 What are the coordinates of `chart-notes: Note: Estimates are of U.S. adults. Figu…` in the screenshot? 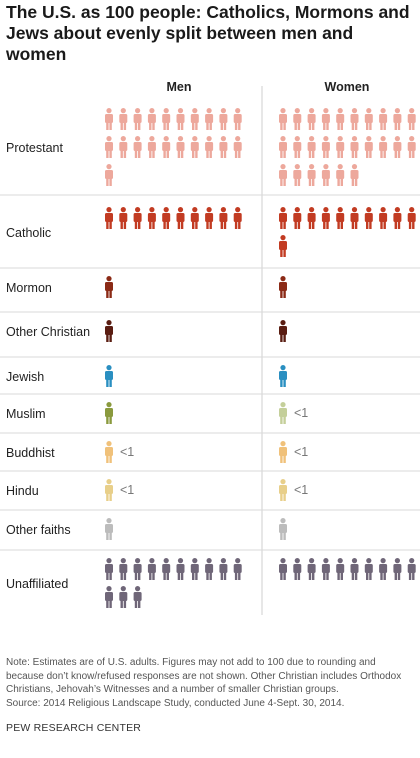 It's located at (211, 683).